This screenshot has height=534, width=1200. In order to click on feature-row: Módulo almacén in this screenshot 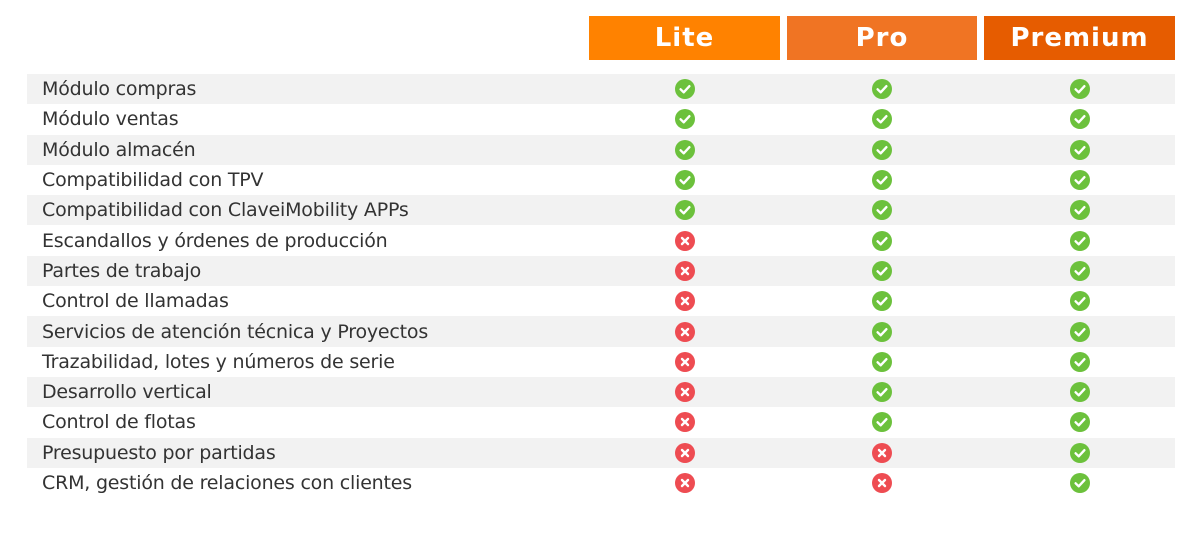, I will do `click(601, 149)`.